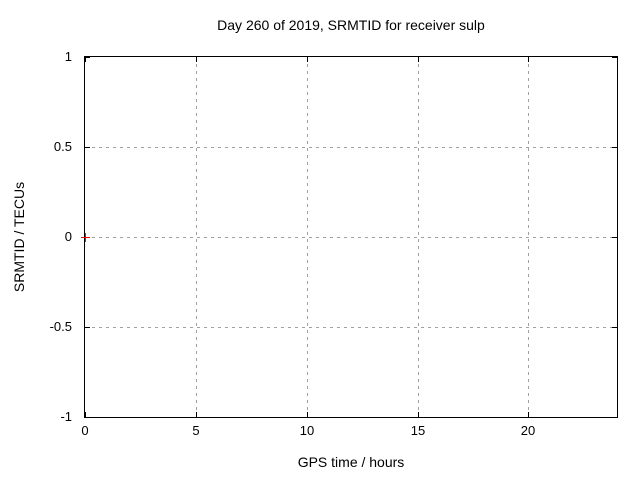 The image size is (640, 480). I want to click on x-tick-label: 10, so click(307, 430).